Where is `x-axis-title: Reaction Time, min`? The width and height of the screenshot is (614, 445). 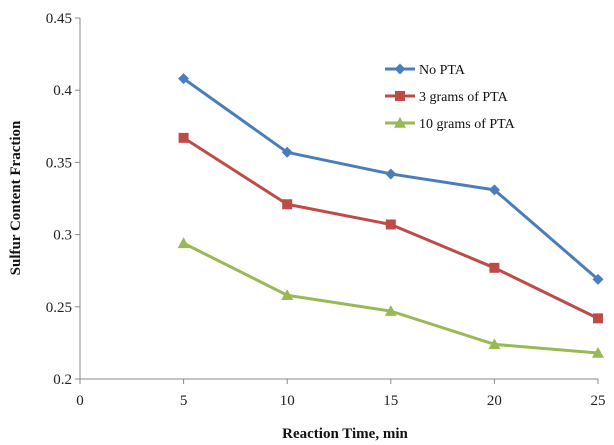
x-axis-title: Reaction Time, min is located at coordinates (345, 434).